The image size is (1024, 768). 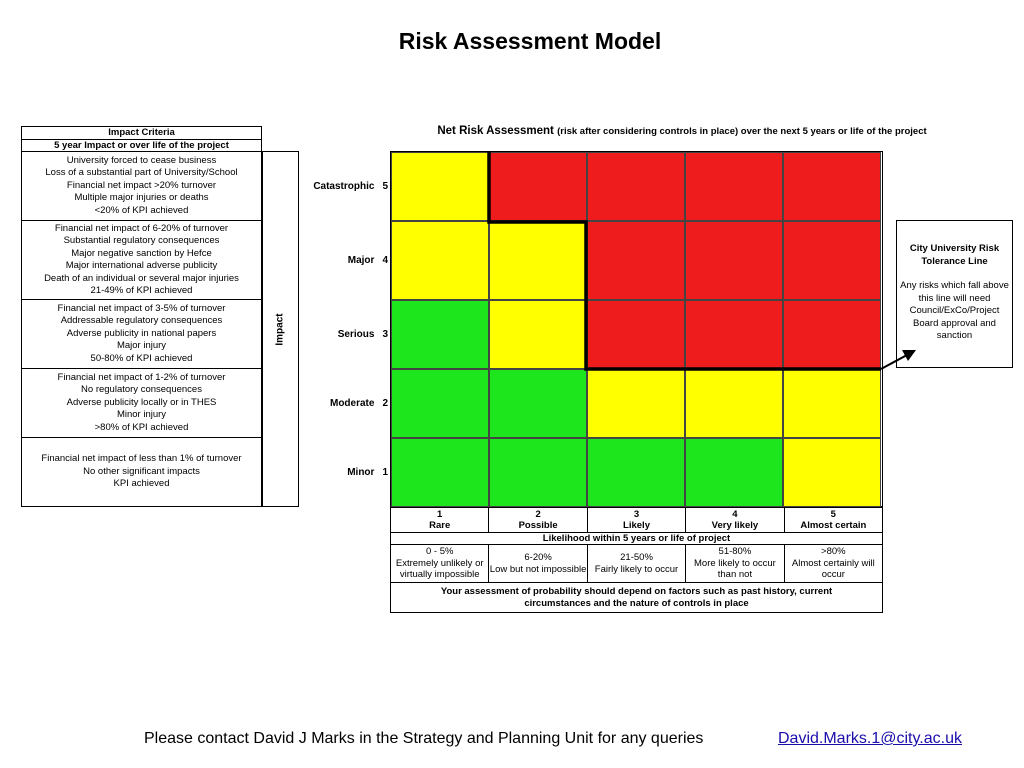 I want to click on severity-label: Major 4, so click(x=344, y=260).